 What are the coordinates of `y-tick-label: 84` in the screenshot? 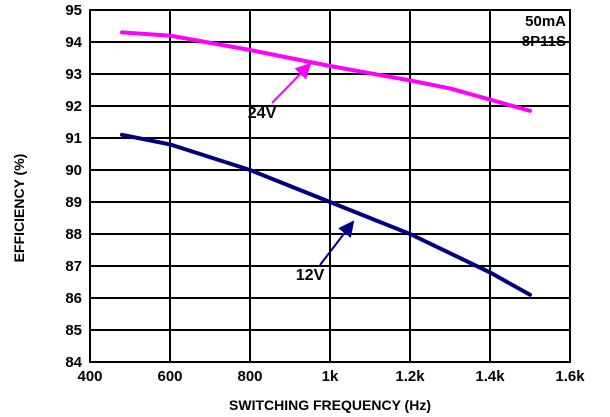 It's located at (73, 362).